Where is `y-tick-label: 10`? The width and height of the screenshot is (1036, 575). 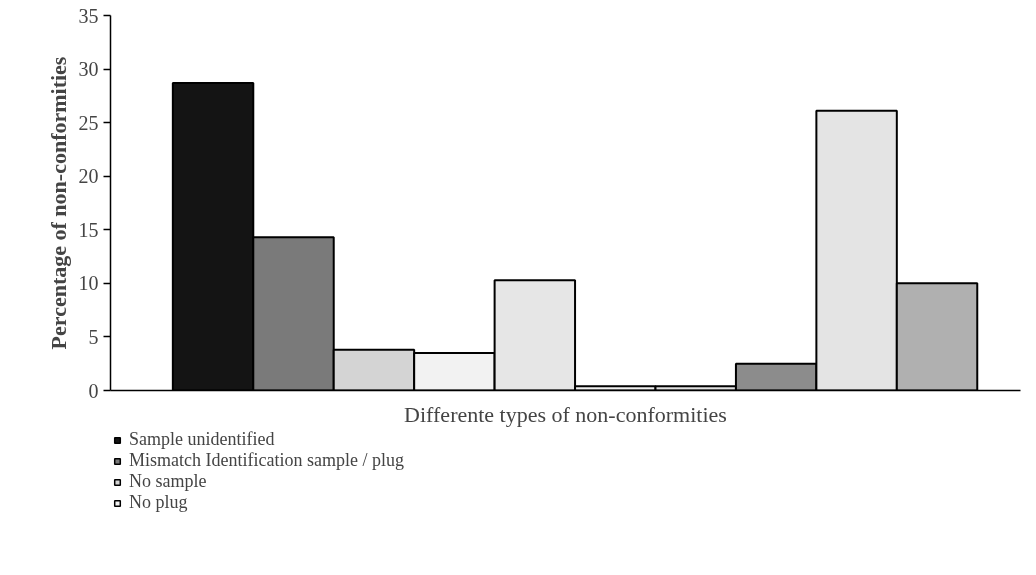 y-tick-label: 10 is located at coordinates (88, 283).